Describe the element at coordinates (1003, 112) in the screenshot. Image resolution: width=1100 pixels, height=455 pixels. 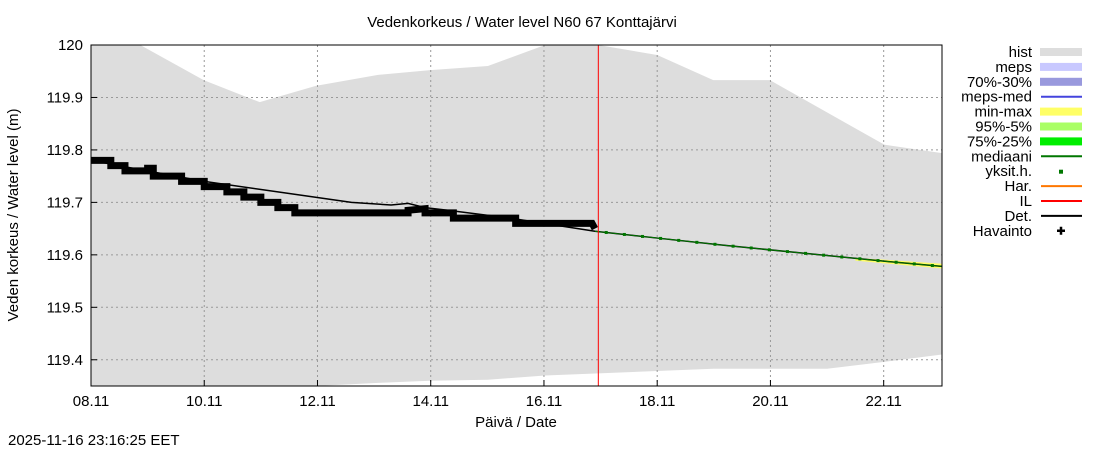
I see `legend-label: min-max` at that location.